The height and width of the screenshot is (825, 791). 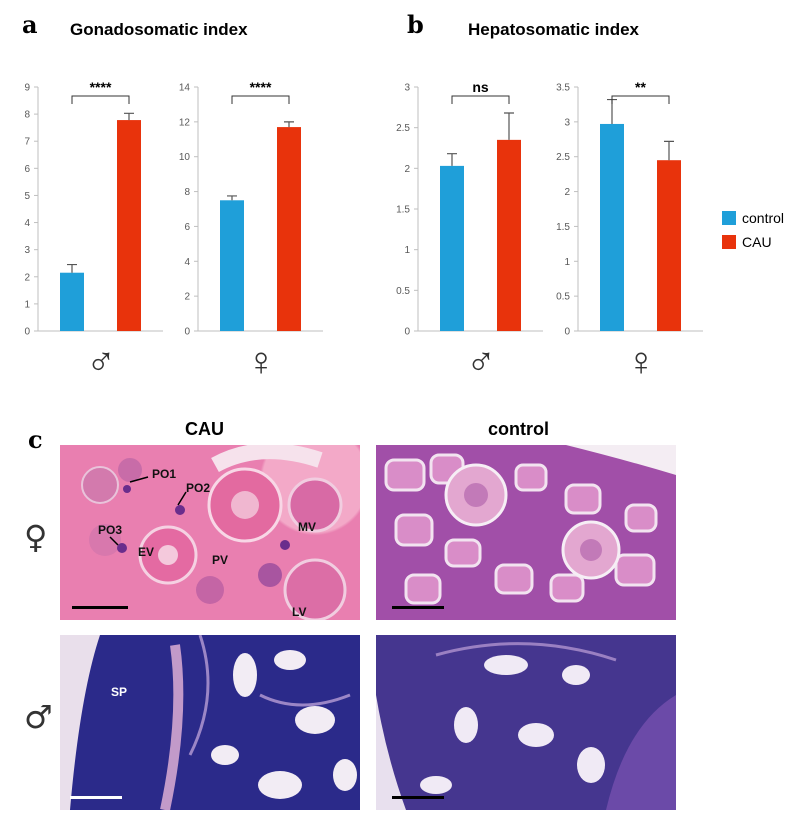 I want to click on chart-legend: control CAU, so click(x=753, y=230).